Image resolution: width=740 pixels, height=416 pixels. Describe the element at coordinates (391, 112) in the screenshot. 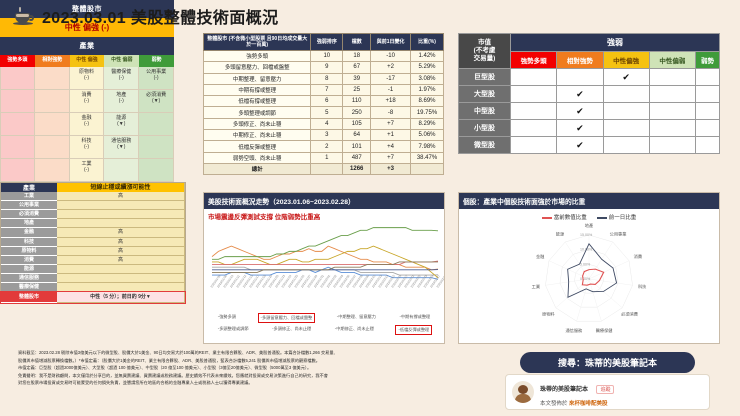

I see `rank-row-change: -8` at that location.